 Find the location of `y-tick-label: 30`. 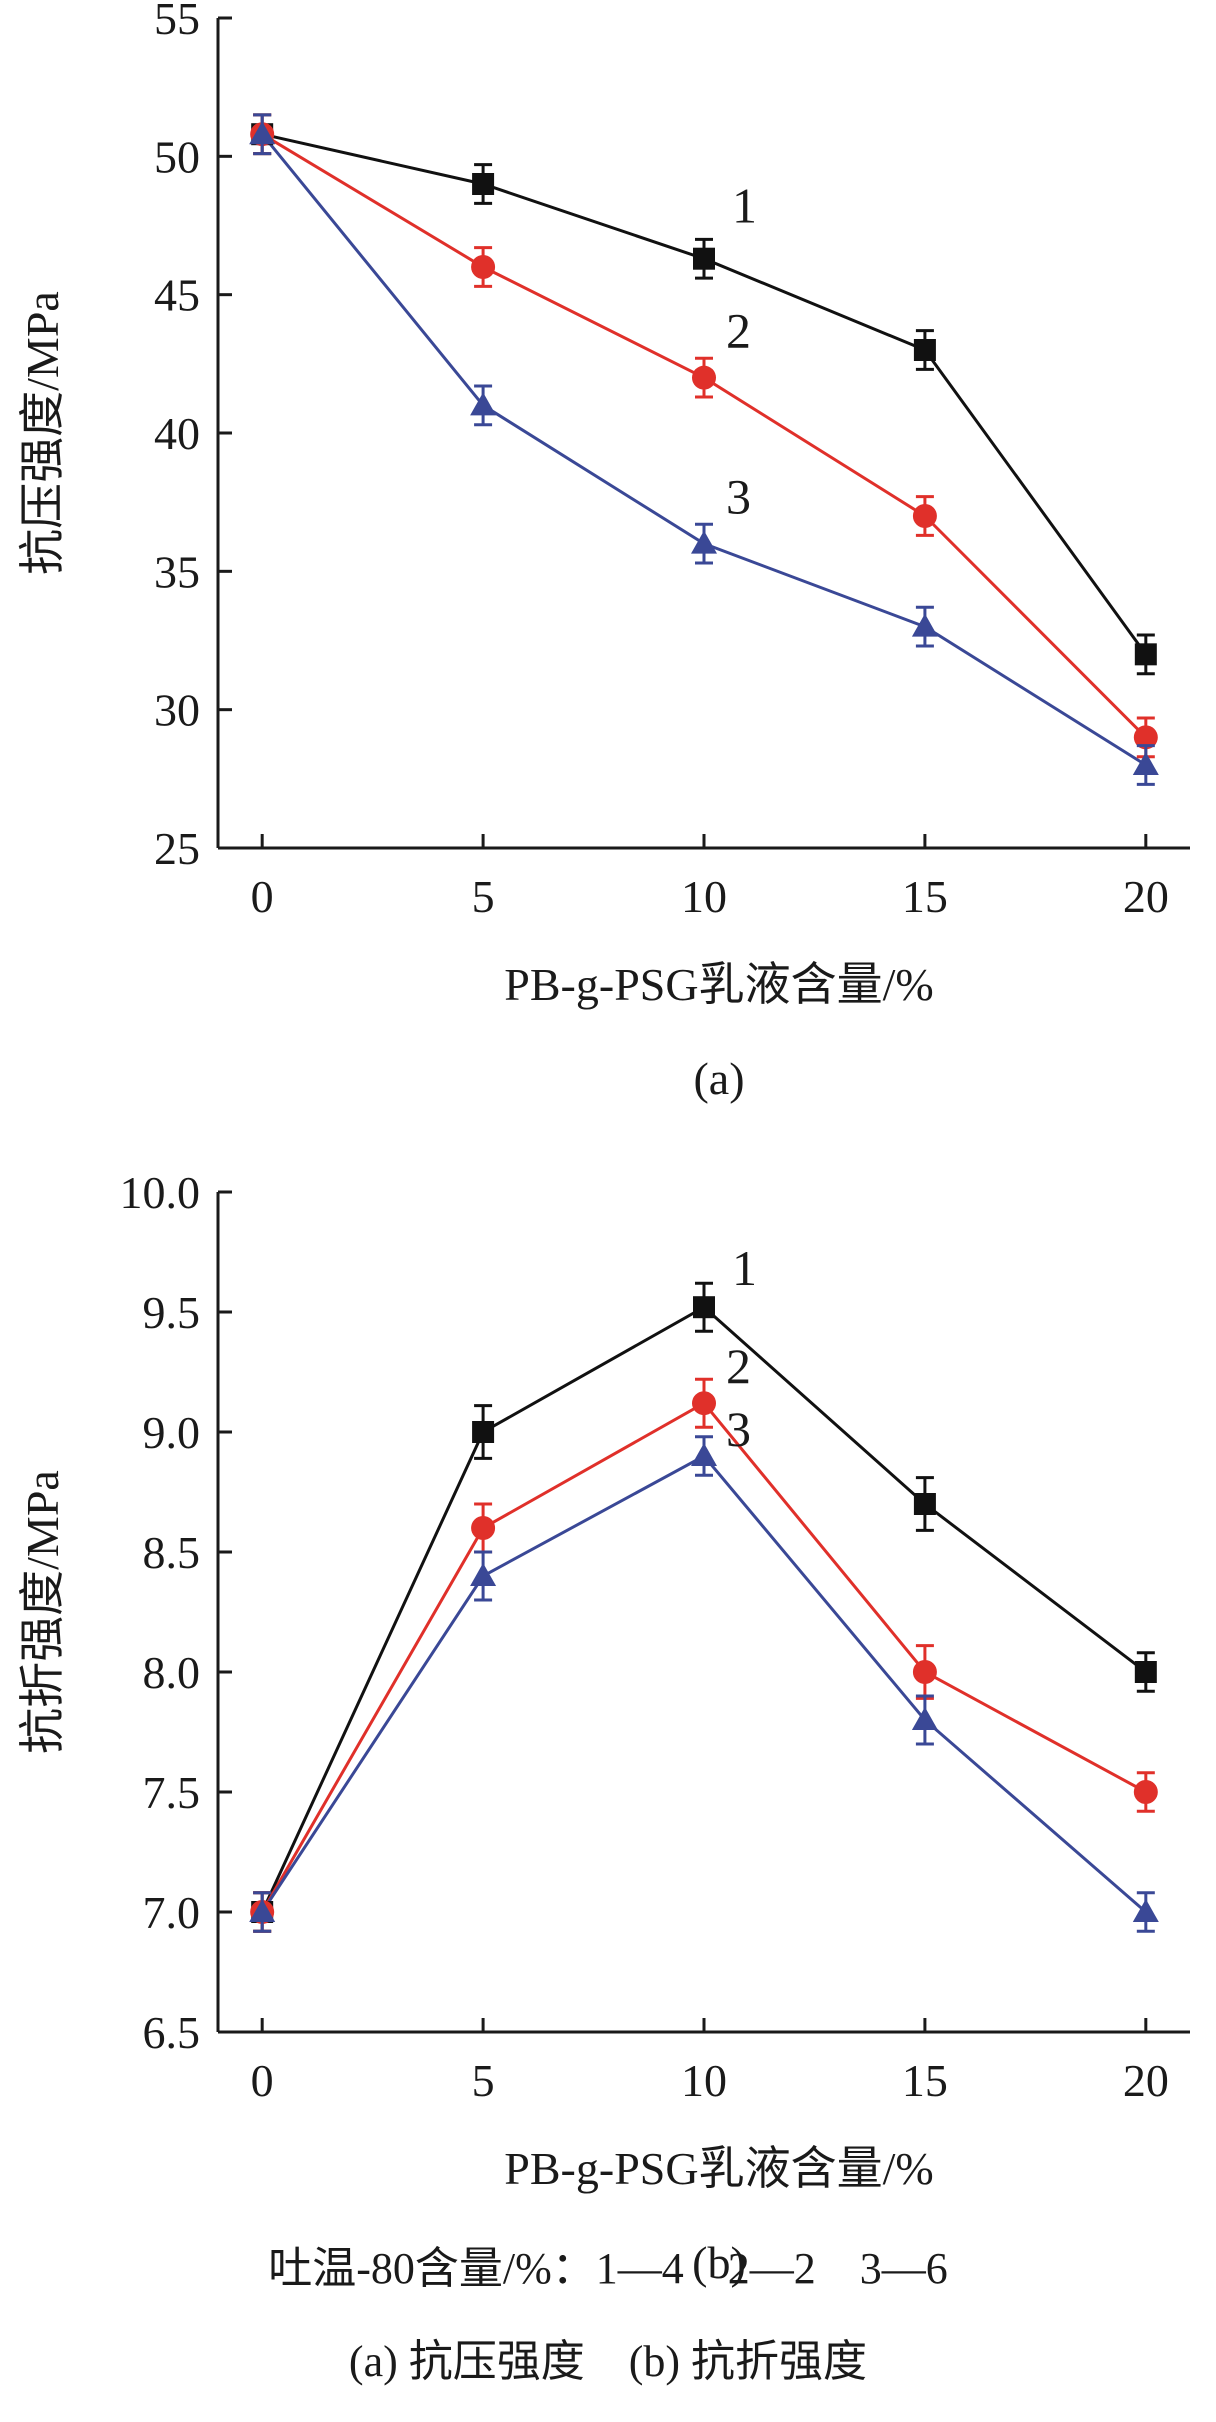

y-tick-label: 30 is located at coordinates (177, 710).